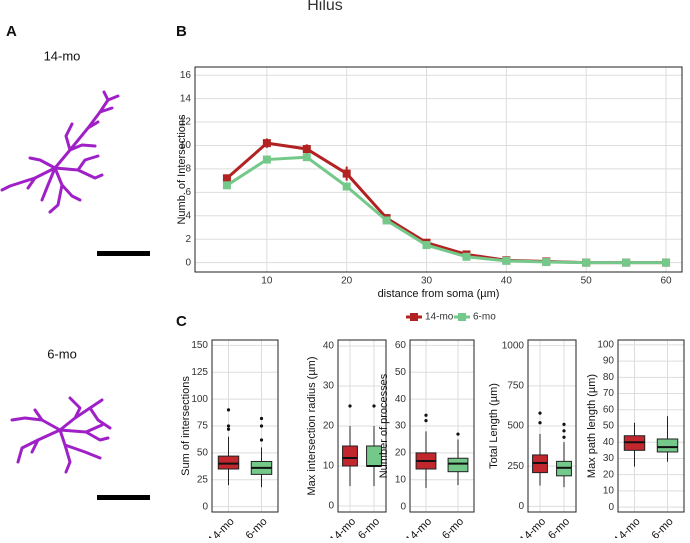 The image size is (690, 543). I want to click on y-axis-label: Total Length (µm), so click(494, 426).